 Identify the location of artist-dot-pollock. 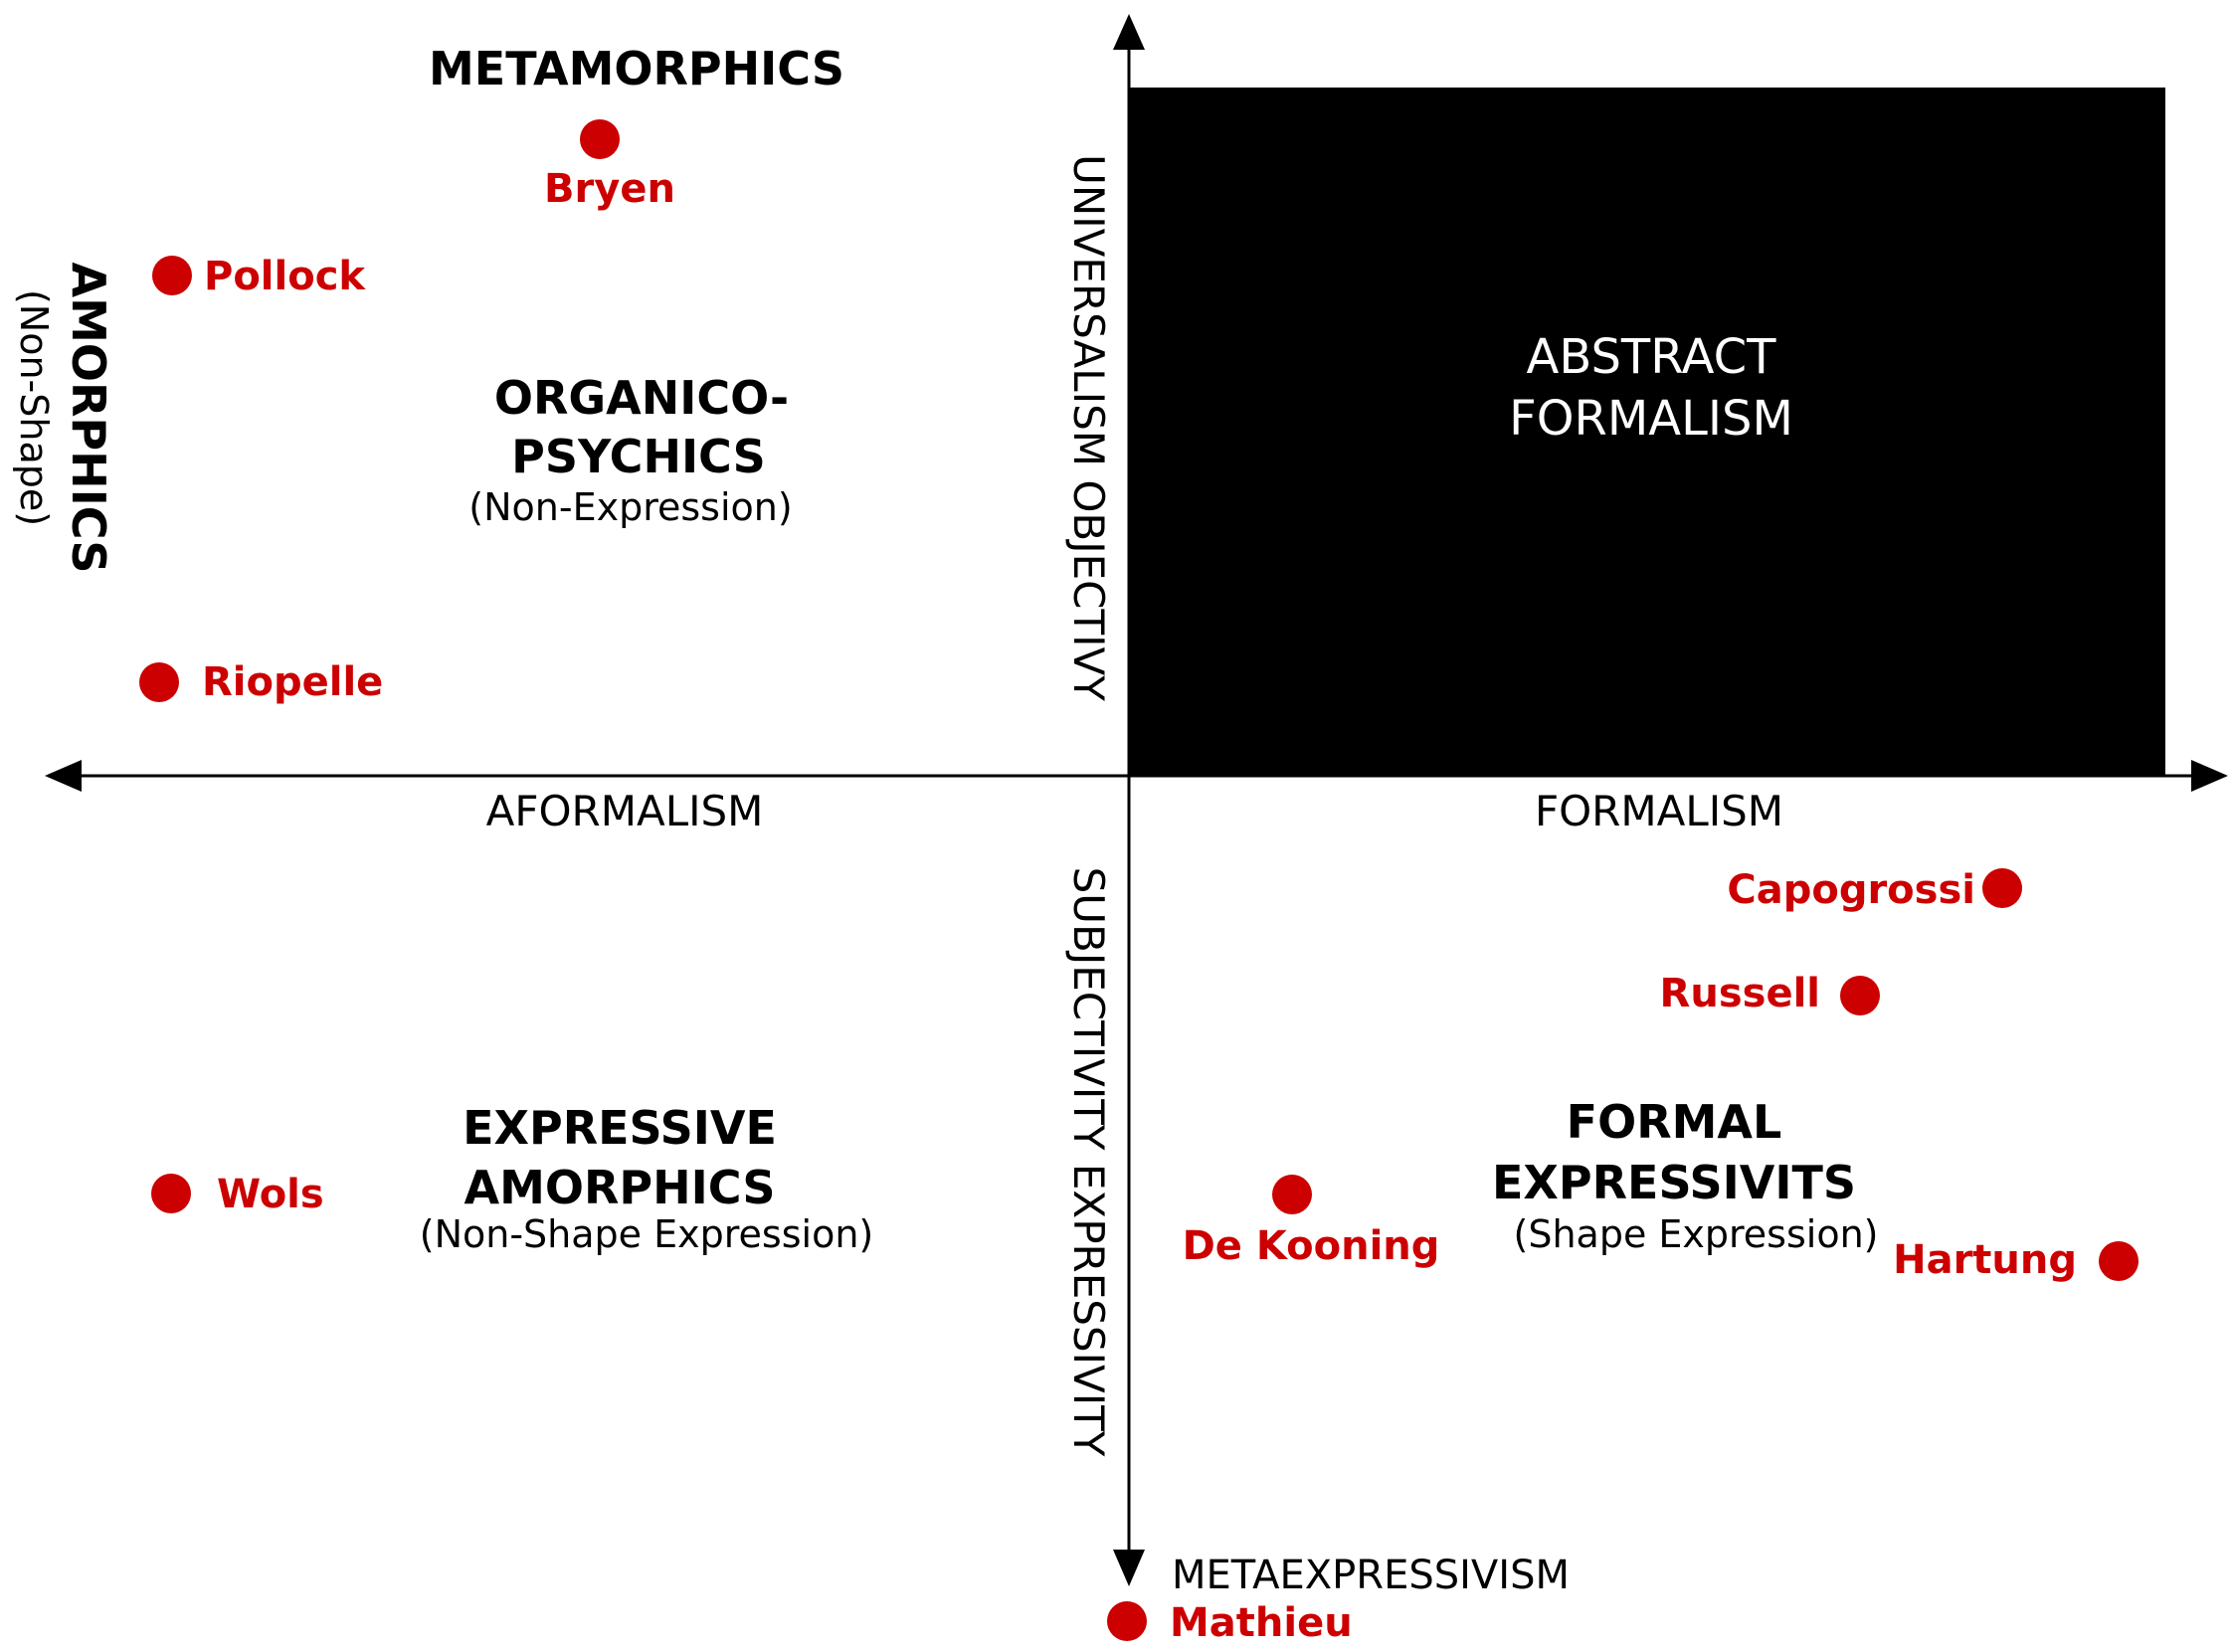
(172, 275).